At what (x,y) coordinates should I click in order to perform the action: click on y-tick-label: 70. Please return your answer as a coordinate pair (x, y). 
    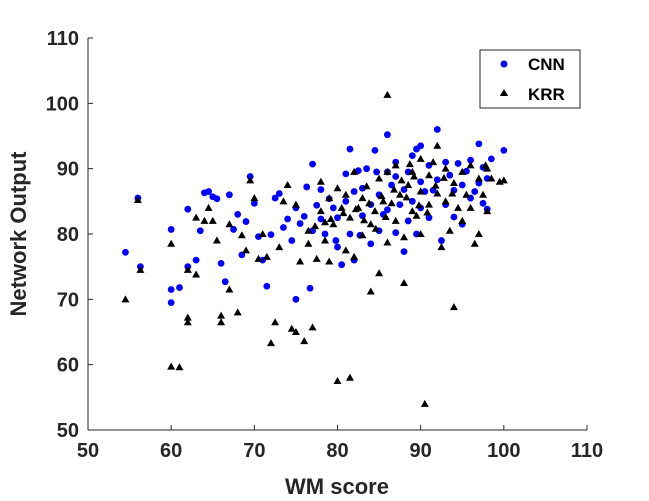
    Looking at the image, I should click on (68, 300).